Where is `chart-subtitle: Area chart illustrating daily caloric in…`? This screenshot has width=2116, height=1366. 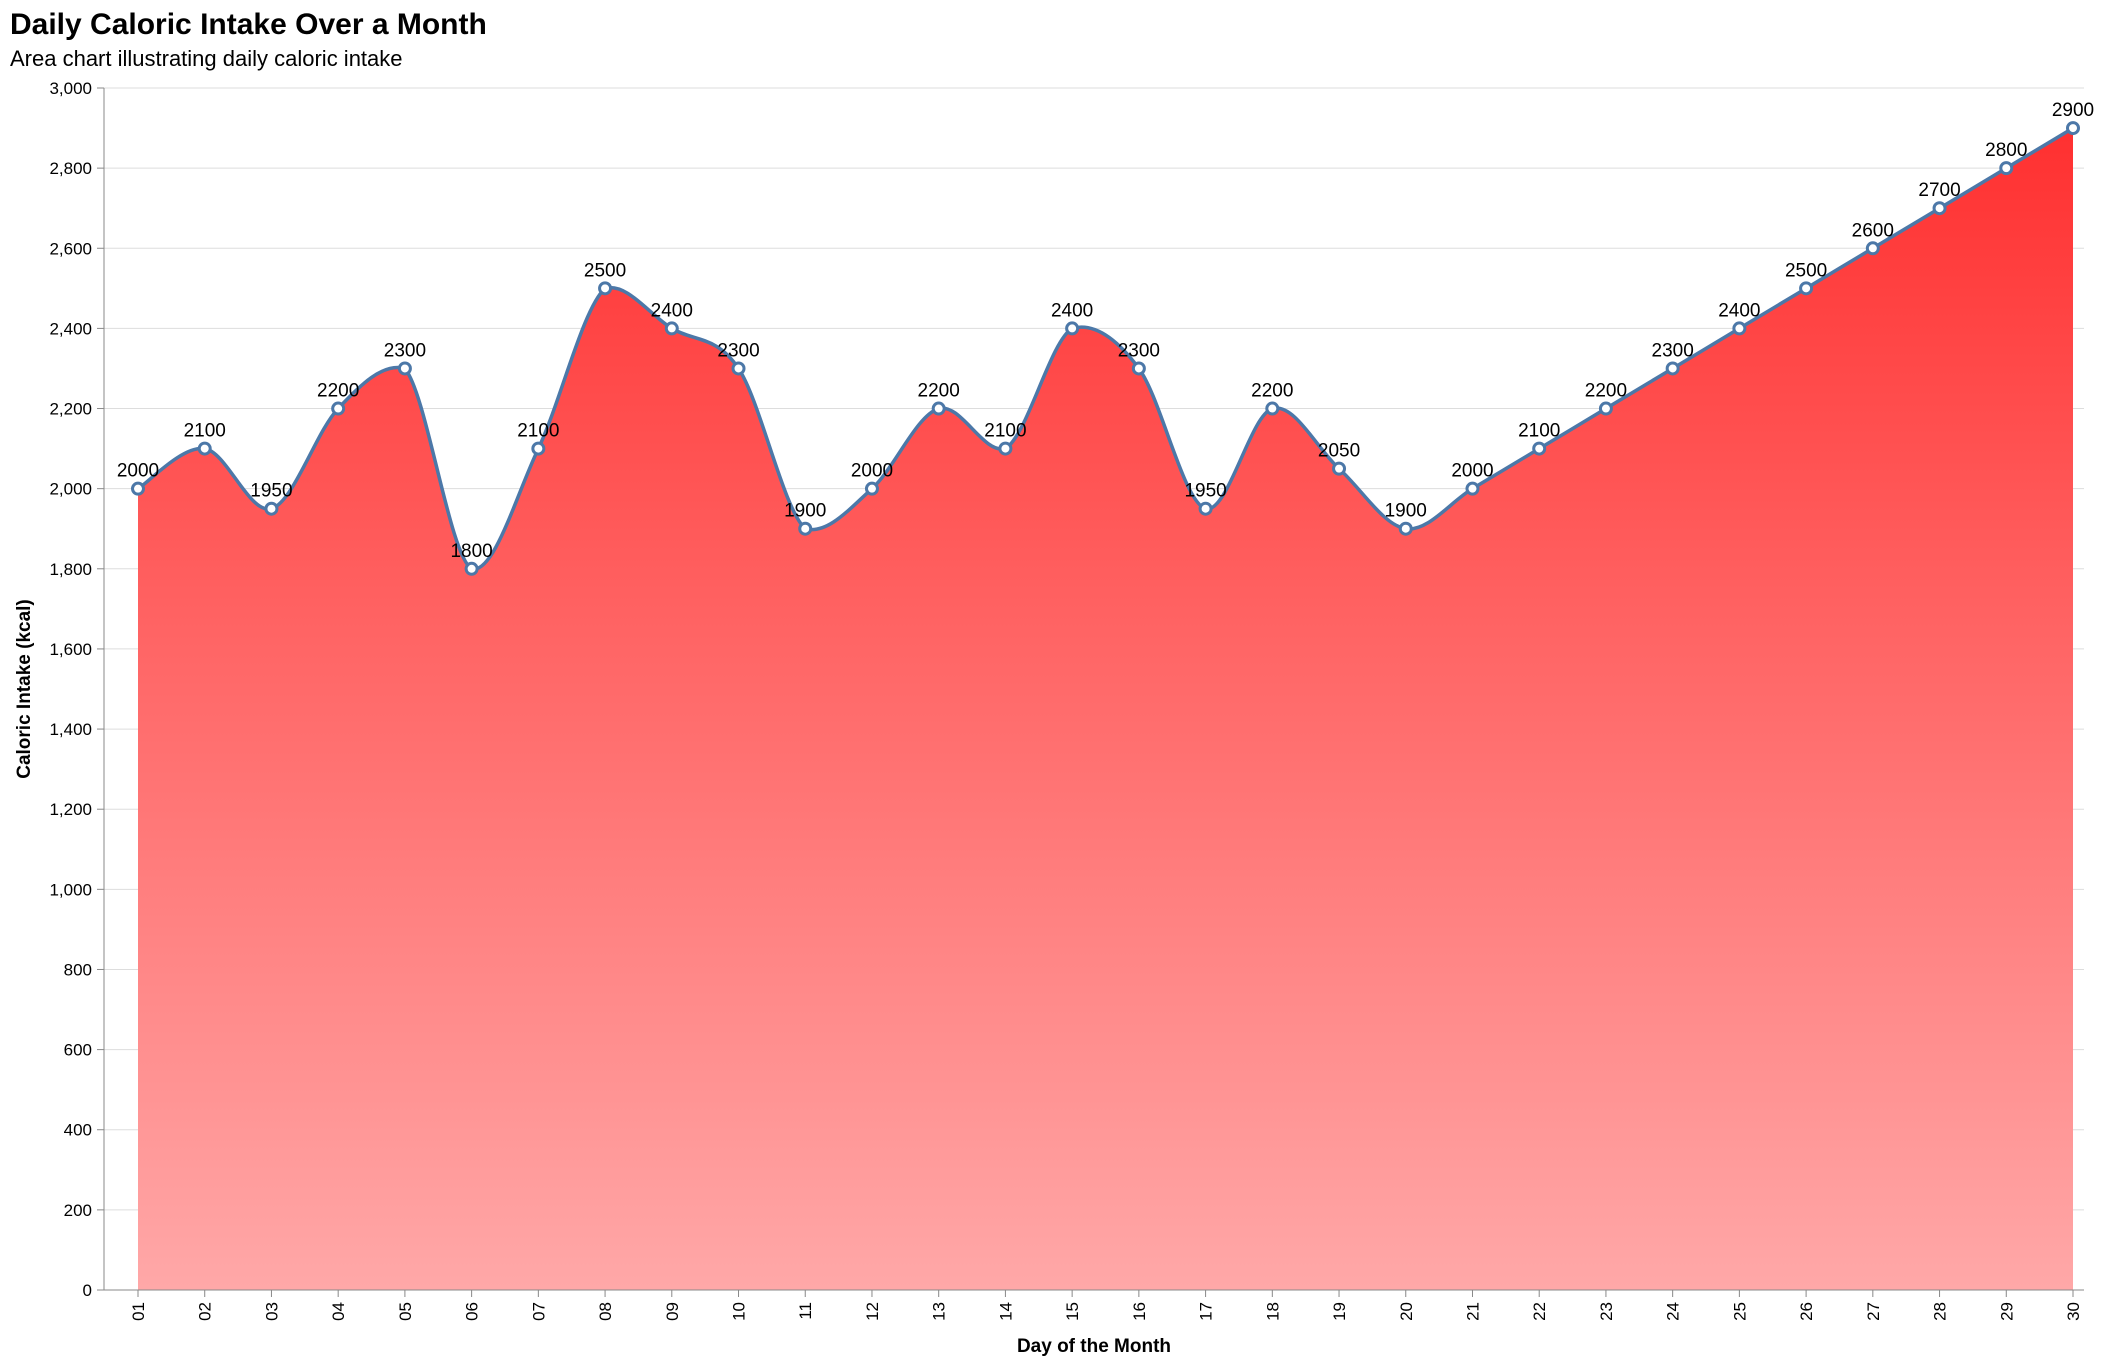
chart-subtitle: Area chart illustrating daily caloric in… is located at coordinates (206, 58).